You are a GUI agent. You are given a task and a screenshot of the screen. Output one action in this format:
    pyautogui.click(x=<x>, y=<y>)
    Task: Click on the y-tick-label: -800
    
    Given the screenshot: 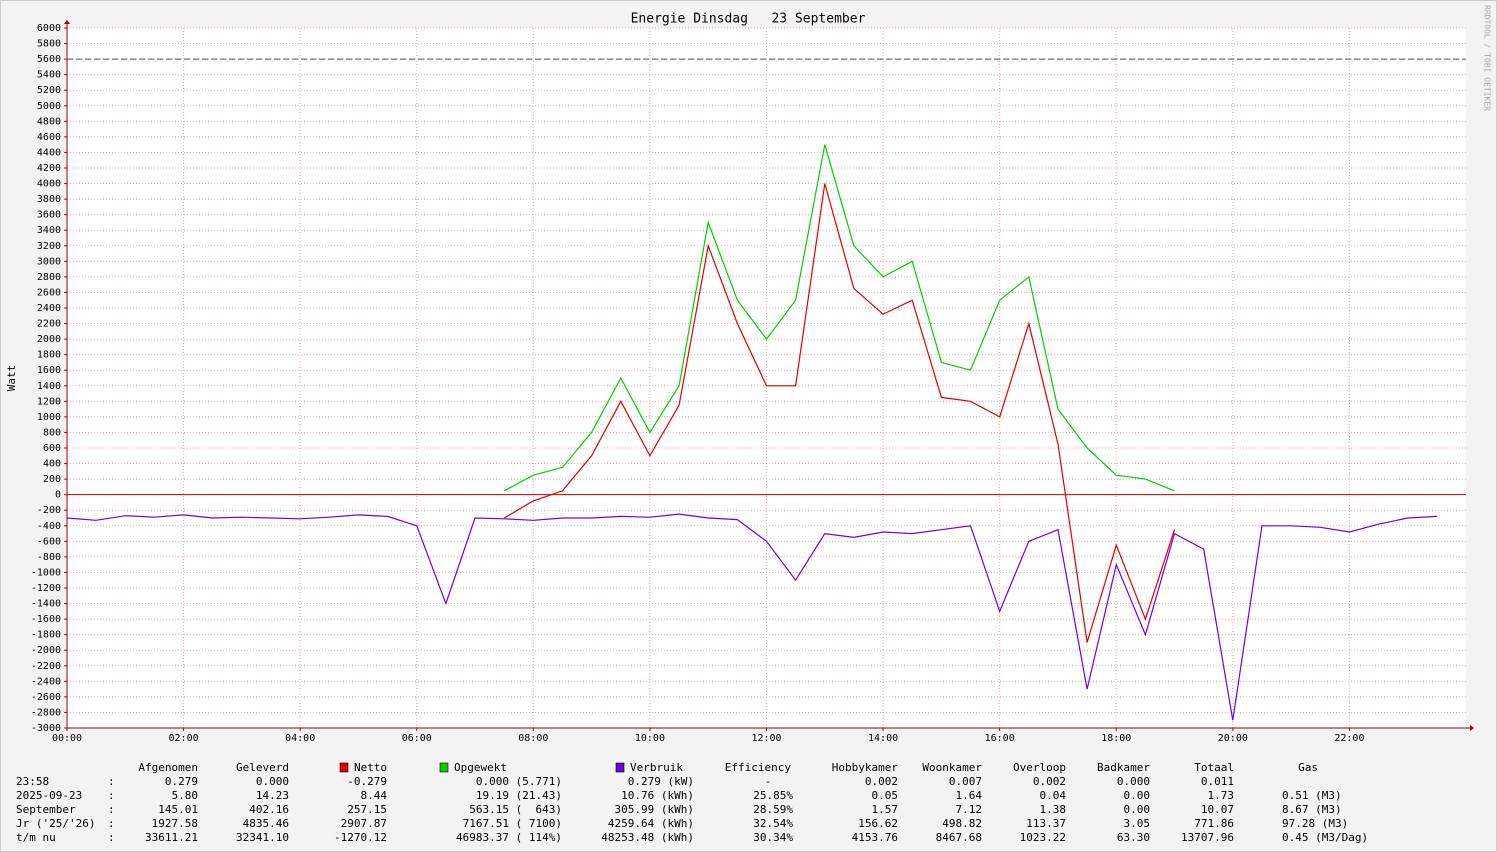 What is the action you would take?
    pyautogui.click(x=49, y=557)
    